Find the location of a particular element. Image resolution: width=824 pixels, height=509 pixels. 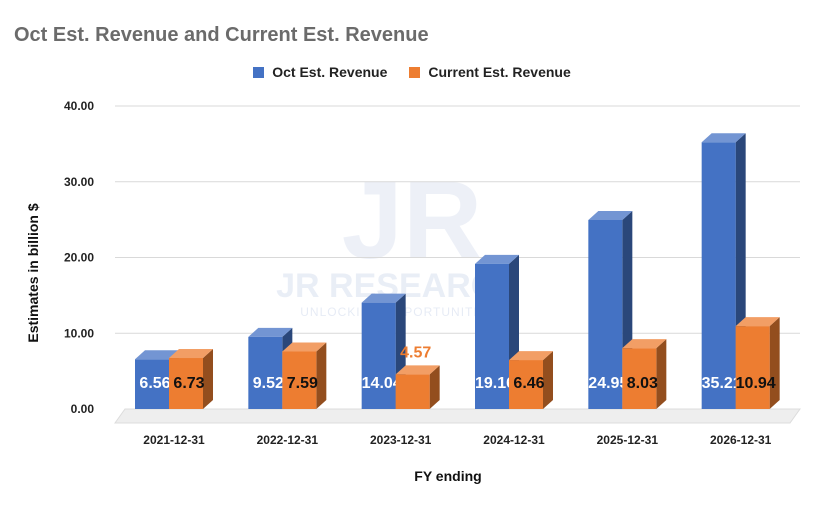

x-tick-label: 2021-12-31 is located at coordinates (174, 440).